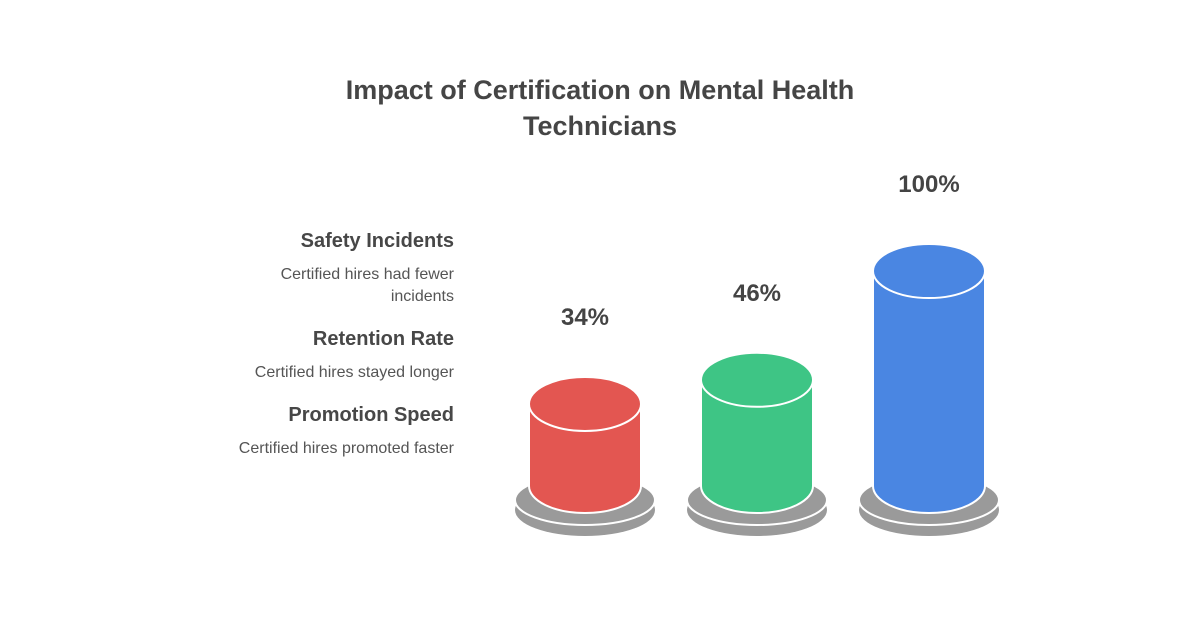  Describe the element at coordinates (367, 285) in the screenshot. I see `legend-item-description: Certified hires had fewer incidents` at that location.